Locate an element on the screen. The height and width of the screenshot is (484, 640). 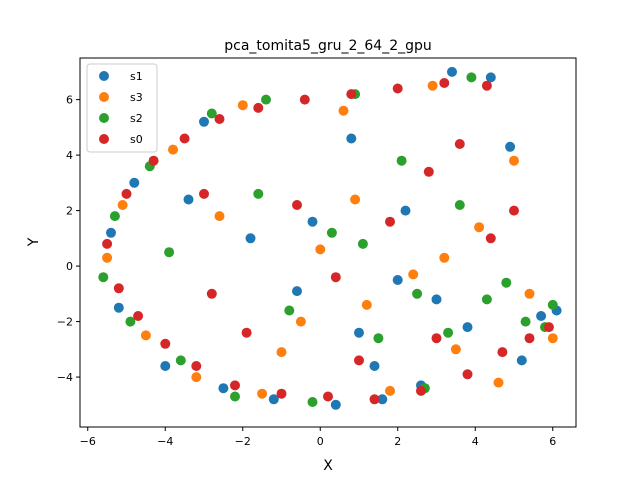
legend-marker-s3 is located at coordinates (104, 97).